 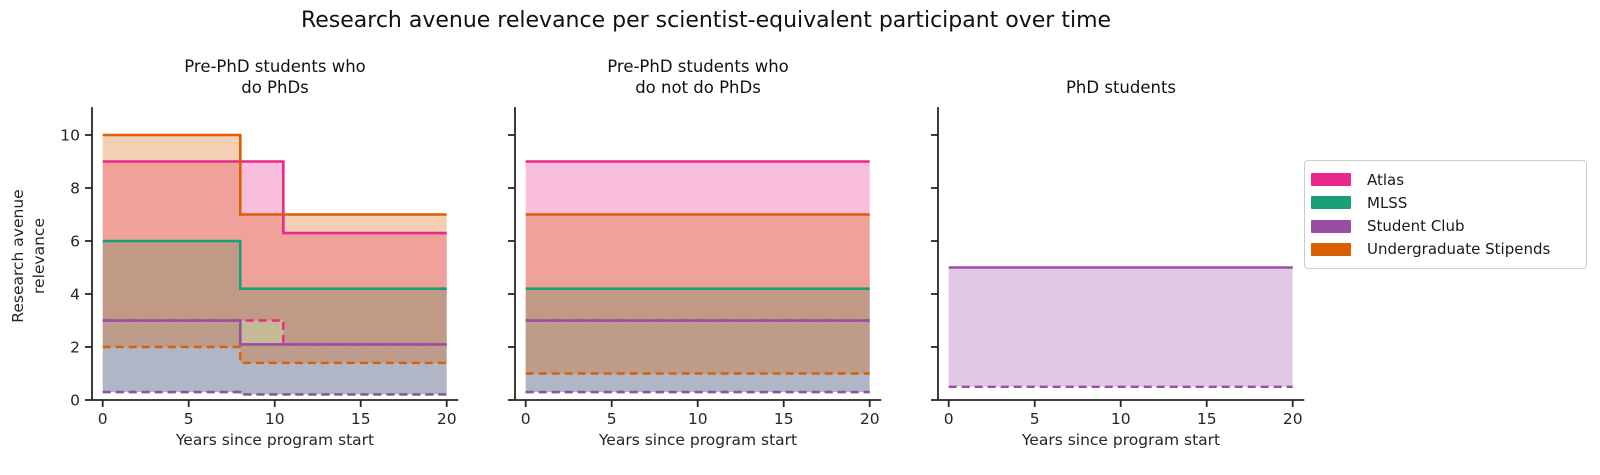 What do you see at coordinates (1416, 226) in the screenshot?
I see `legend-label-student-club: Student Club` at bounding box center [1416, 226].